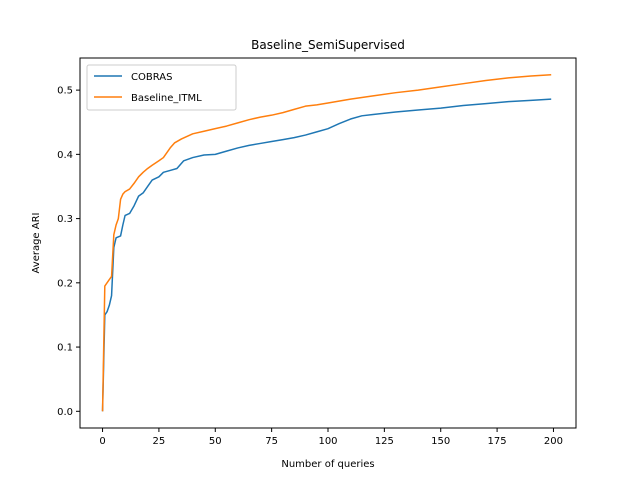  I want to click on x-tick-label: 75, so click(271, 441).